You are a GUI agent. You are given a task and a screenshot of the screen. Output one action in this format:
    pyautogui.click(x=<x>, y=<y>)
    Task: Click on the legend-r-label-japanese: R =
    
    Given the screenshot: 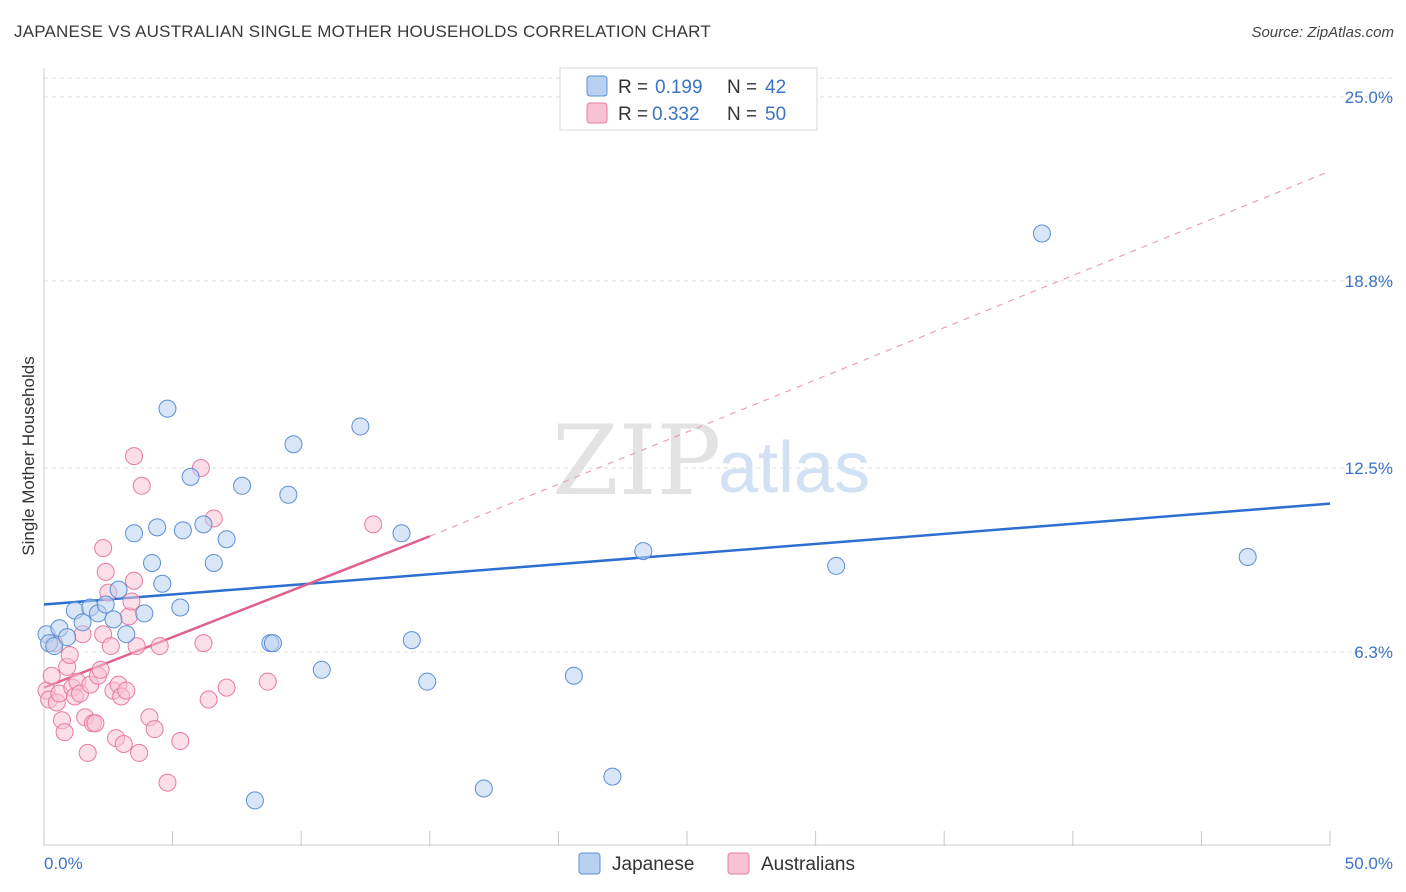 What is the action you would take?
    pyautogui.click(x=633, y=87)
    